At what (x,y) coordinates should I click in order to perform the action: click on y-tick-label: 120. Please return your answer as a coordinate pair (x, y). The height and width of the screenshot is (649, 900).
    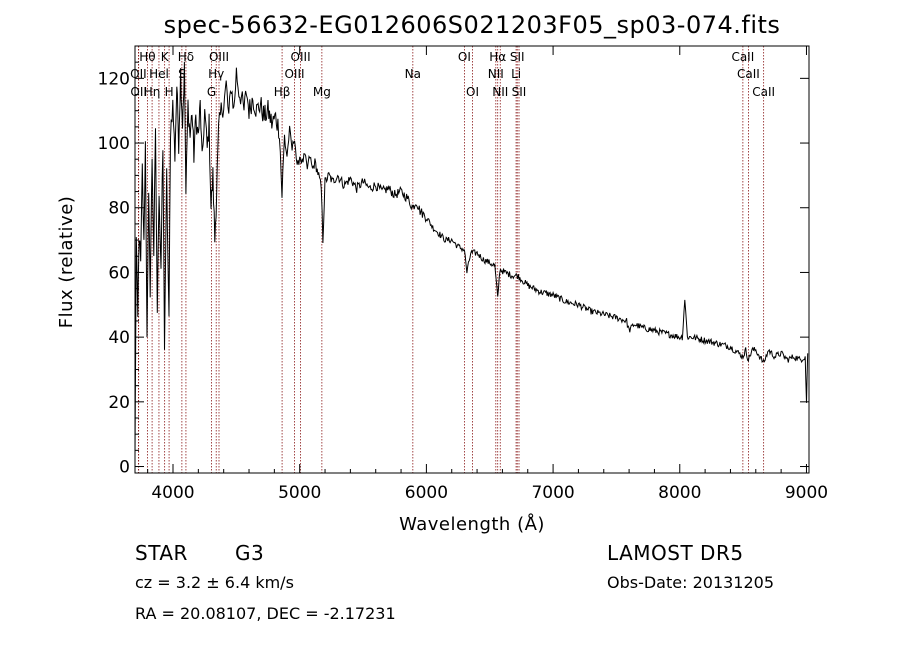
    Looking at the image, I should click on (114, 79).